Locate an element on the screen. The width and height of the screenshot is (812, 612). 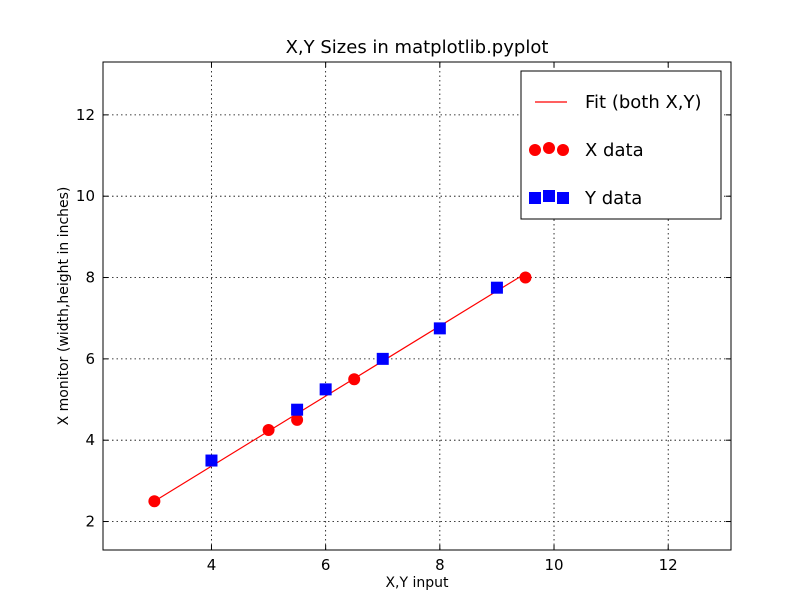
y-tick-label: 6 is located at coordinates (90, 359).